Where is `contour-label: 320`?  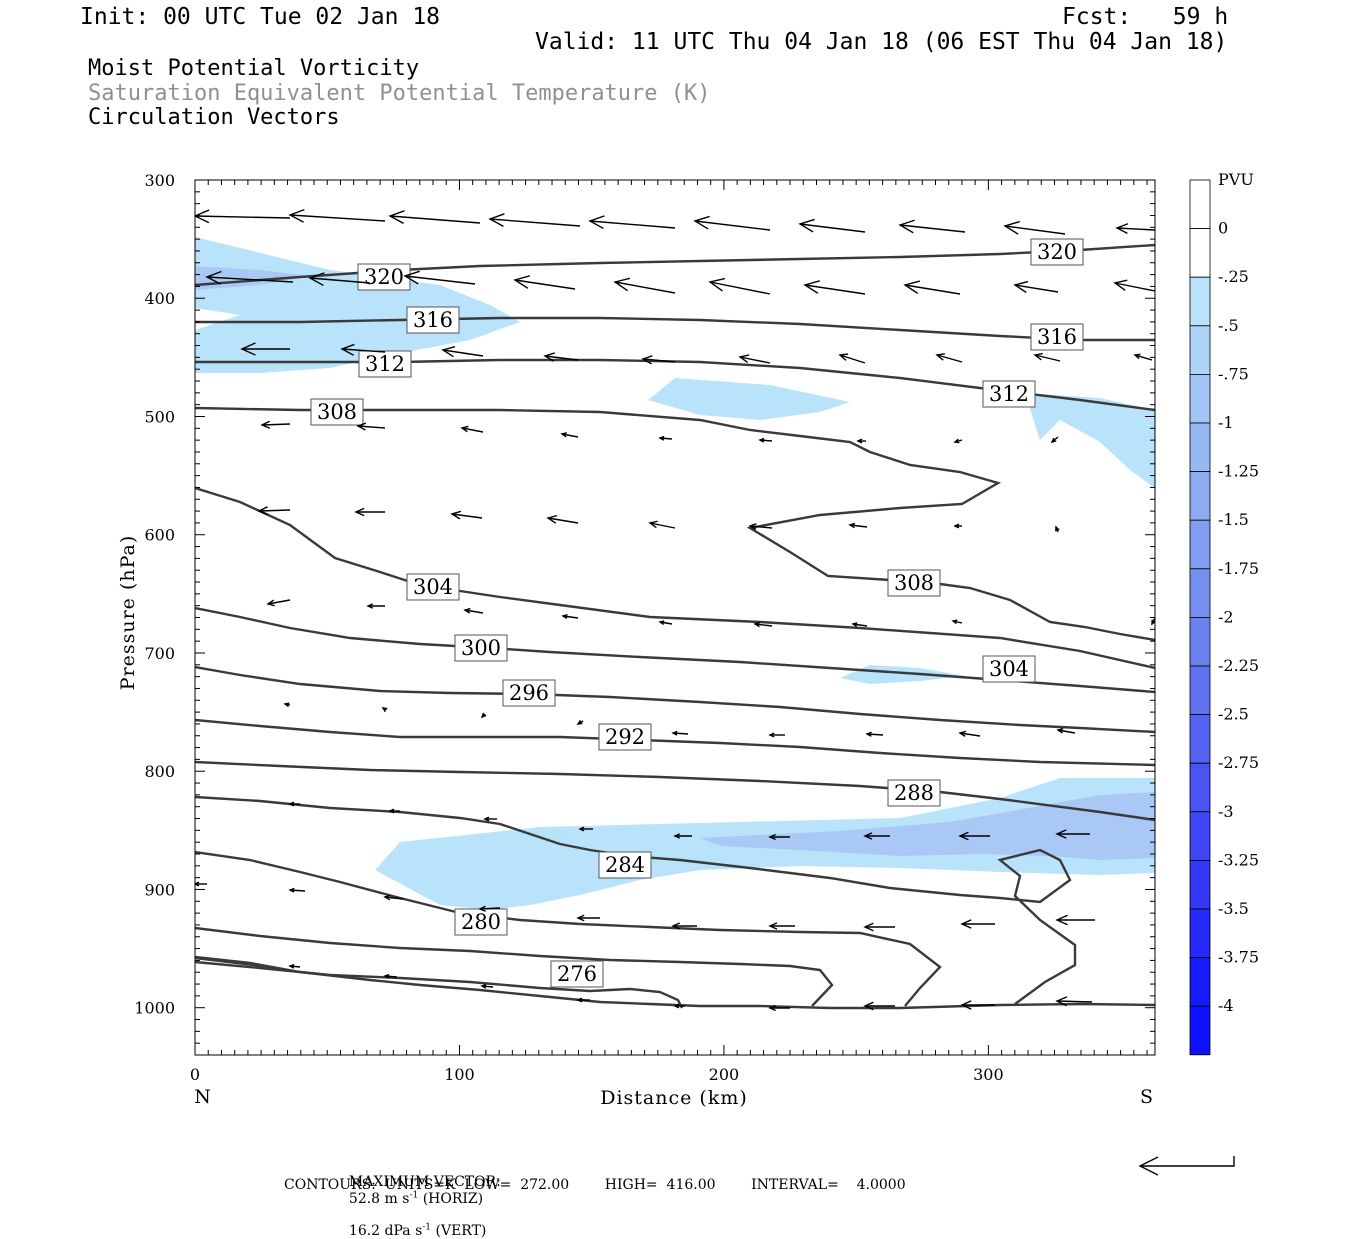 contour-label: 320 is located at coordinates (1057, 252).